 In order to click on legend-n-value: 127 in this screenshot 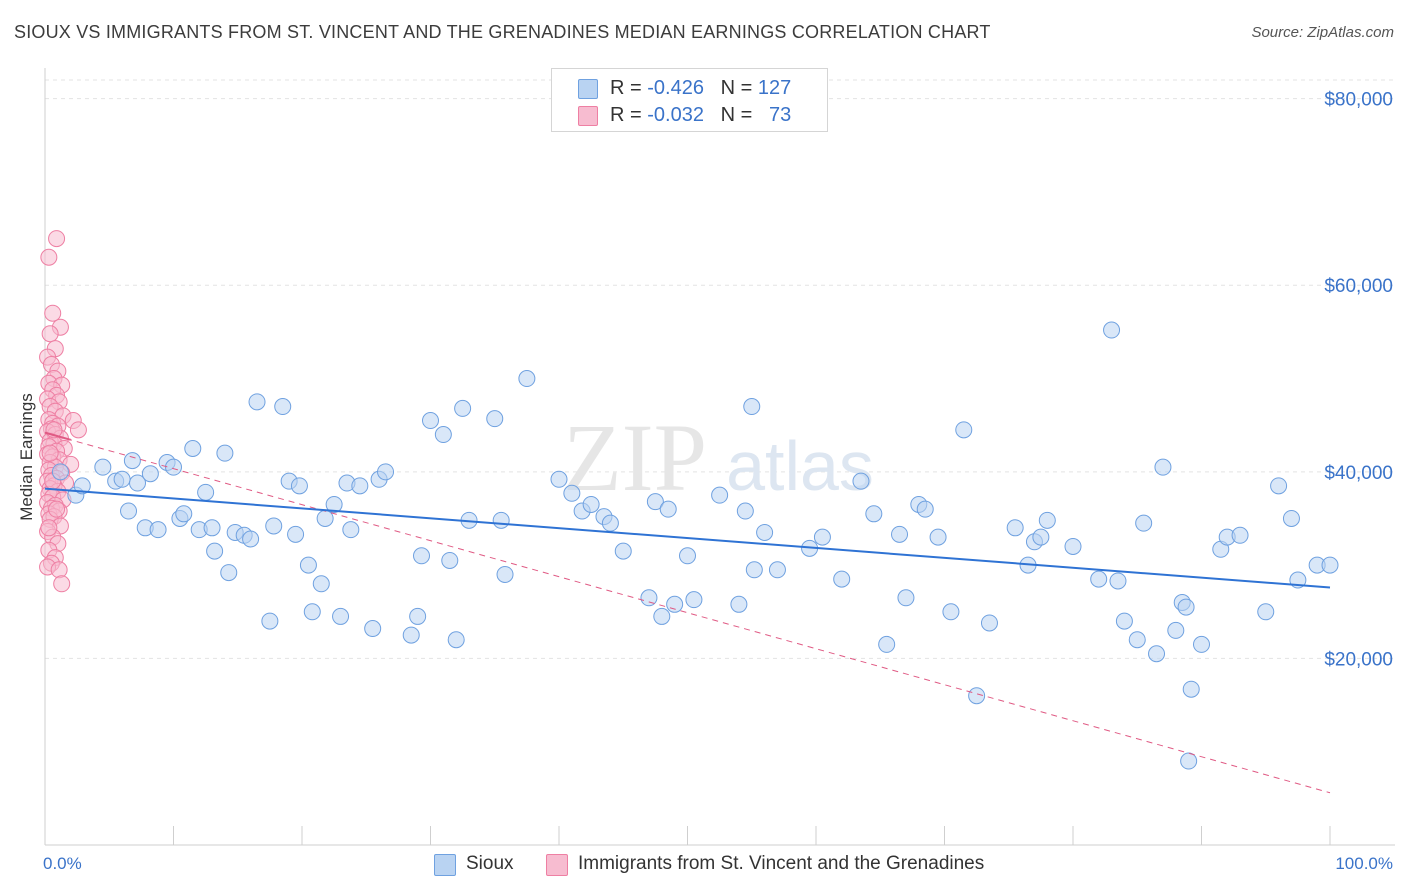, I will do `click(774, 88)`.